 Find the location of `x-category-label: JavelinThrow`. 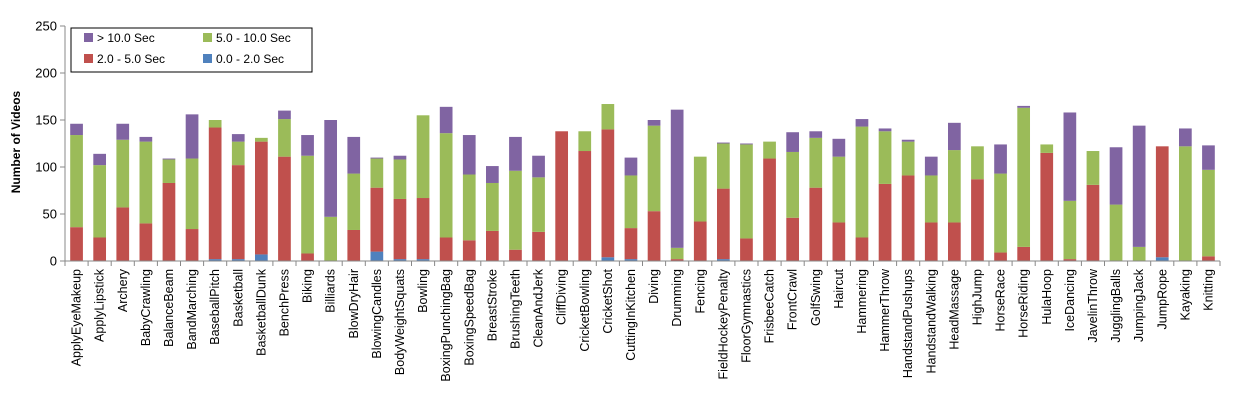

x-category-label: JavelinThrow is located at coordinates (1093, 305).